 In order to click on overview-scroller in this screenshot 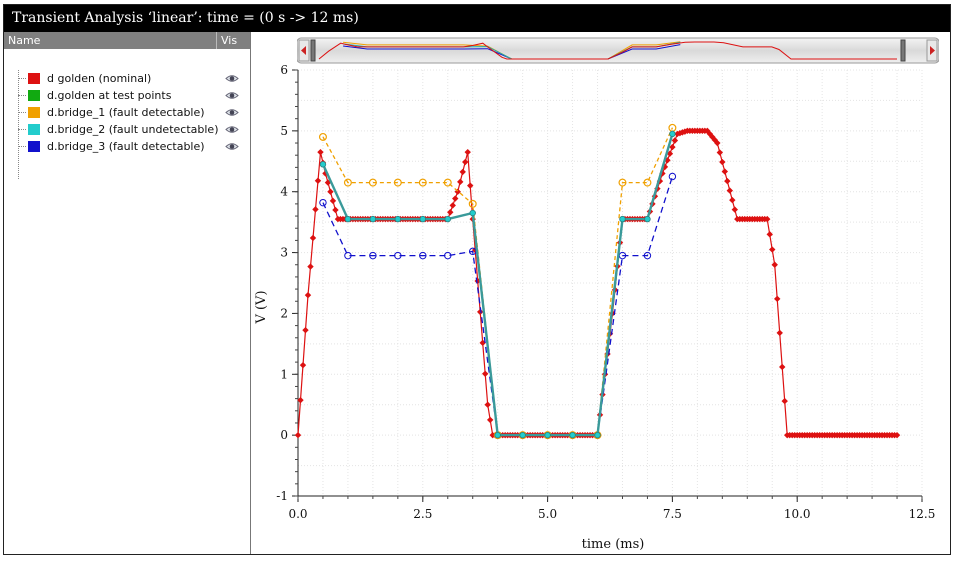, I will do `click(618, 50)`.